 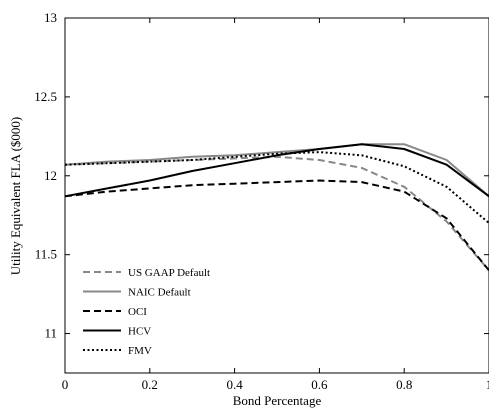 I want to click on x-tick-label: 0.6, so click(x=319, y=384).